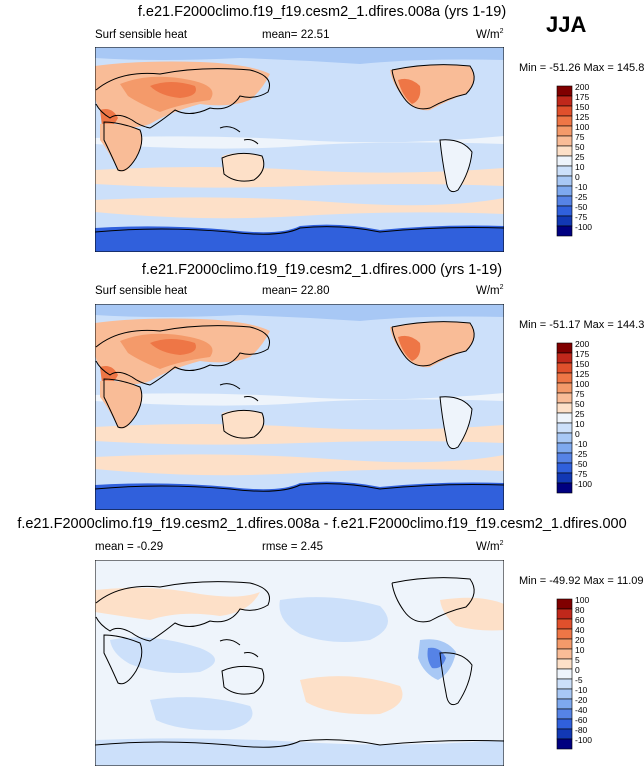  I want to click on map-1-band-southern-ocean, so click(299, 208).